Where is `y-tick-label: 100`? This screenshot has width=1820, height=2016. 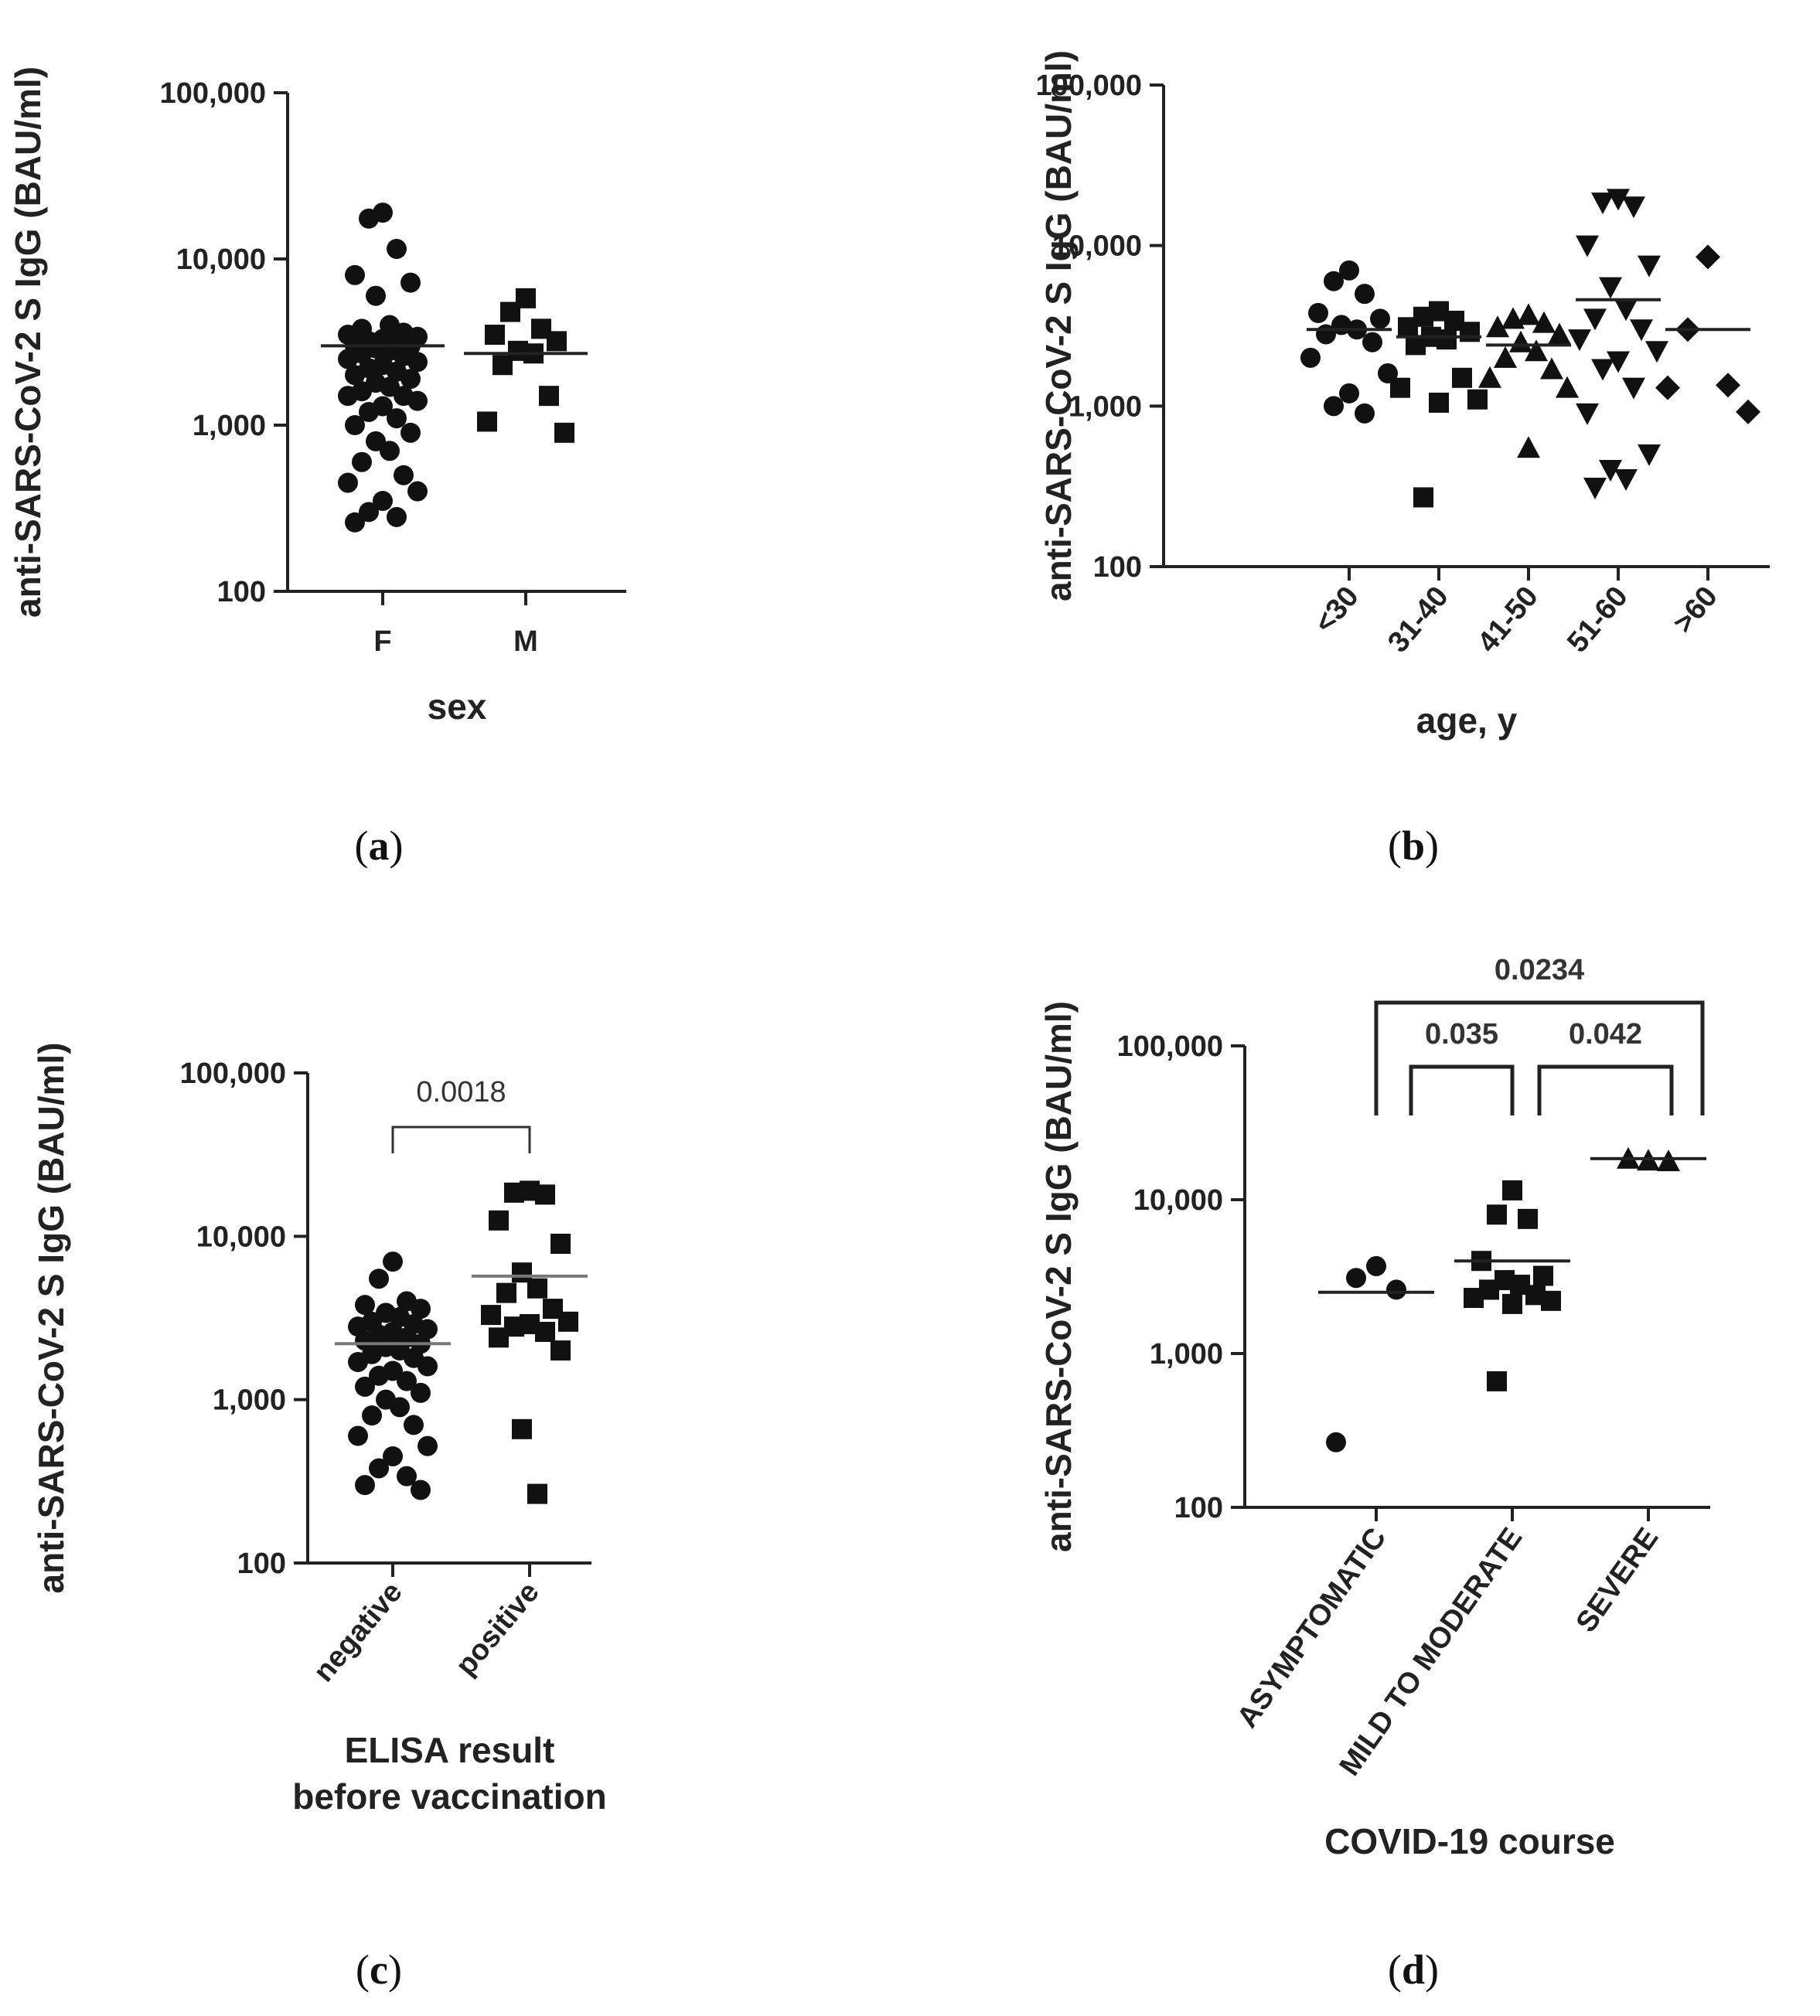
y-tick-label: 100 is located at coordinates (261, 1564).